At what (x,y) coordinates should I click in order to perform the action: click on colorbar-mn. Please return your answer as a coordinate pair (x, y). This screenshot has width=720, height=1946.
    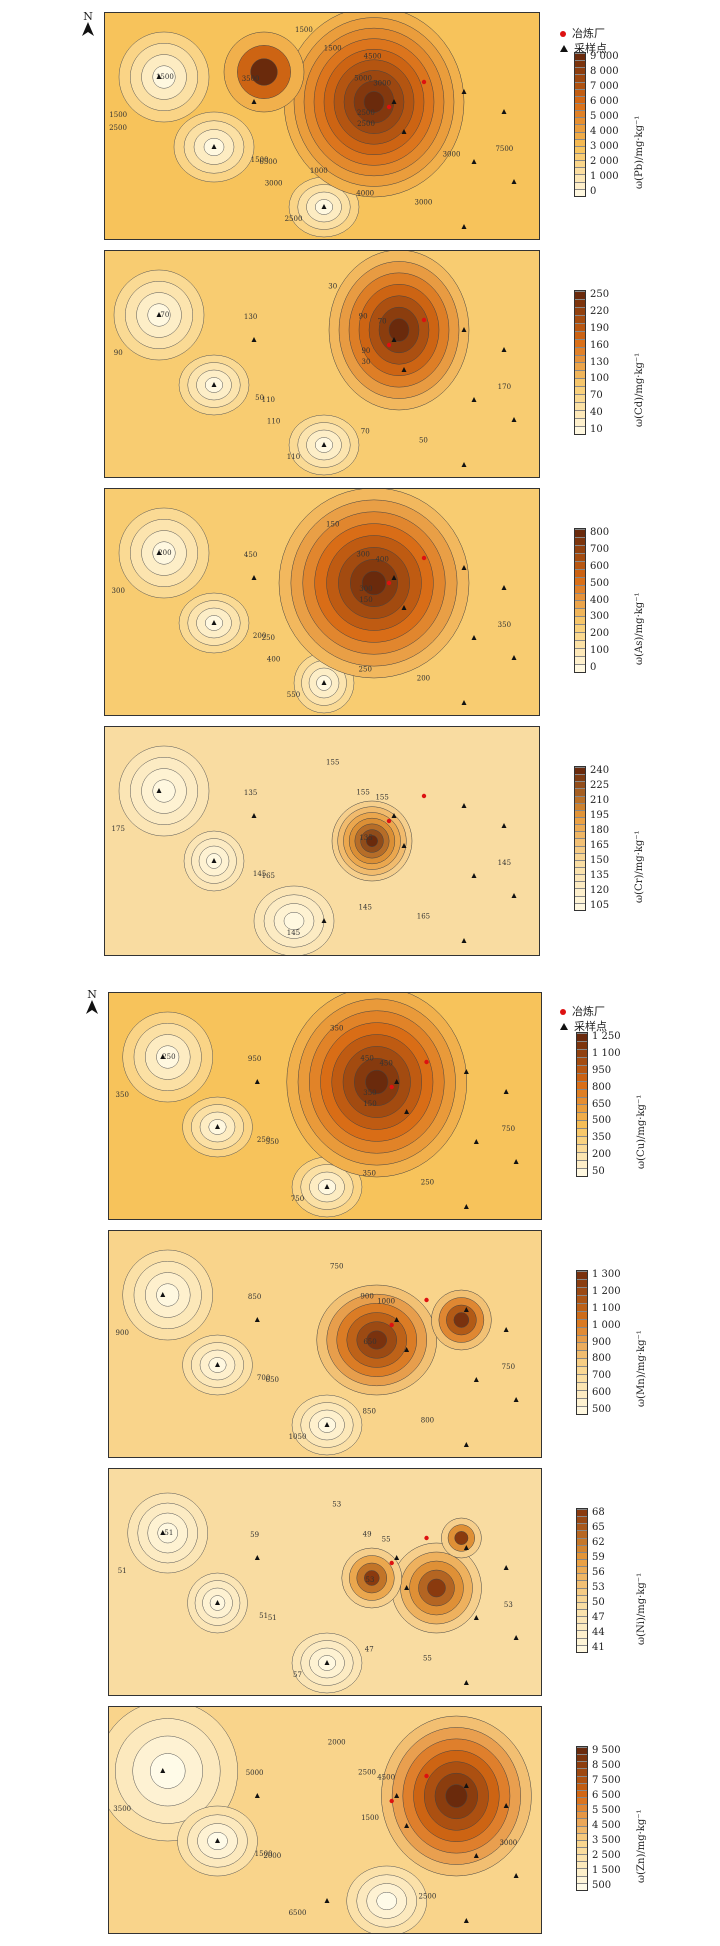
    Looking at the image, I should click on (582, 1342).